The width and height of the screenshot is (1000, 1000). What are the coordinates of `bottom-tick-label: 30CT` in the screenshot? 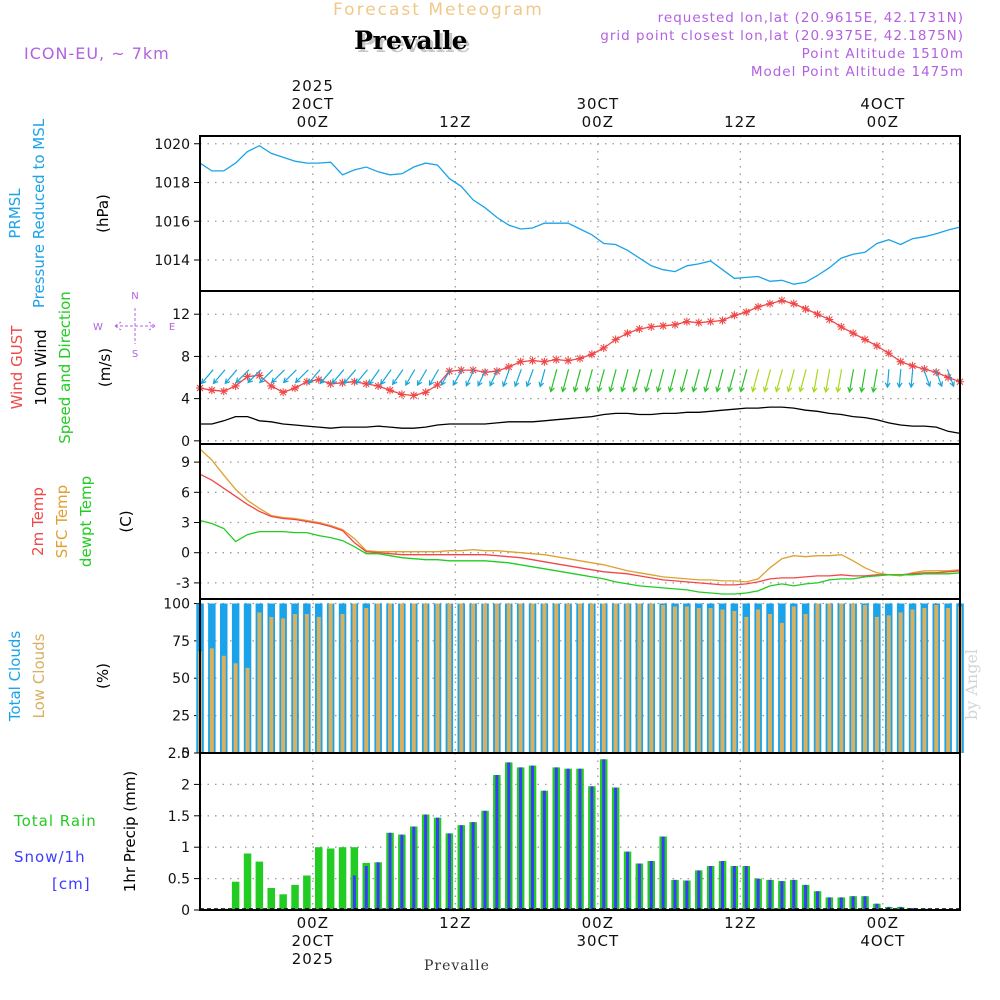 It's located at (597, 941).